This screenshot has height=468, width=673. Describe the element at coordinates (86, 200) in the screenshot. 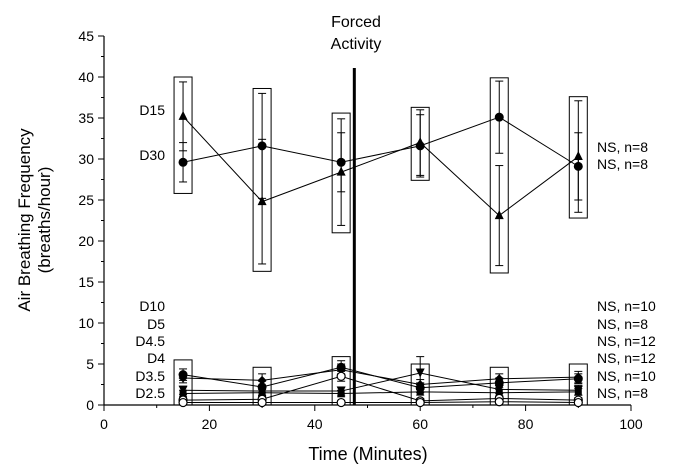

I see `y-tick-label: 25` at that location.